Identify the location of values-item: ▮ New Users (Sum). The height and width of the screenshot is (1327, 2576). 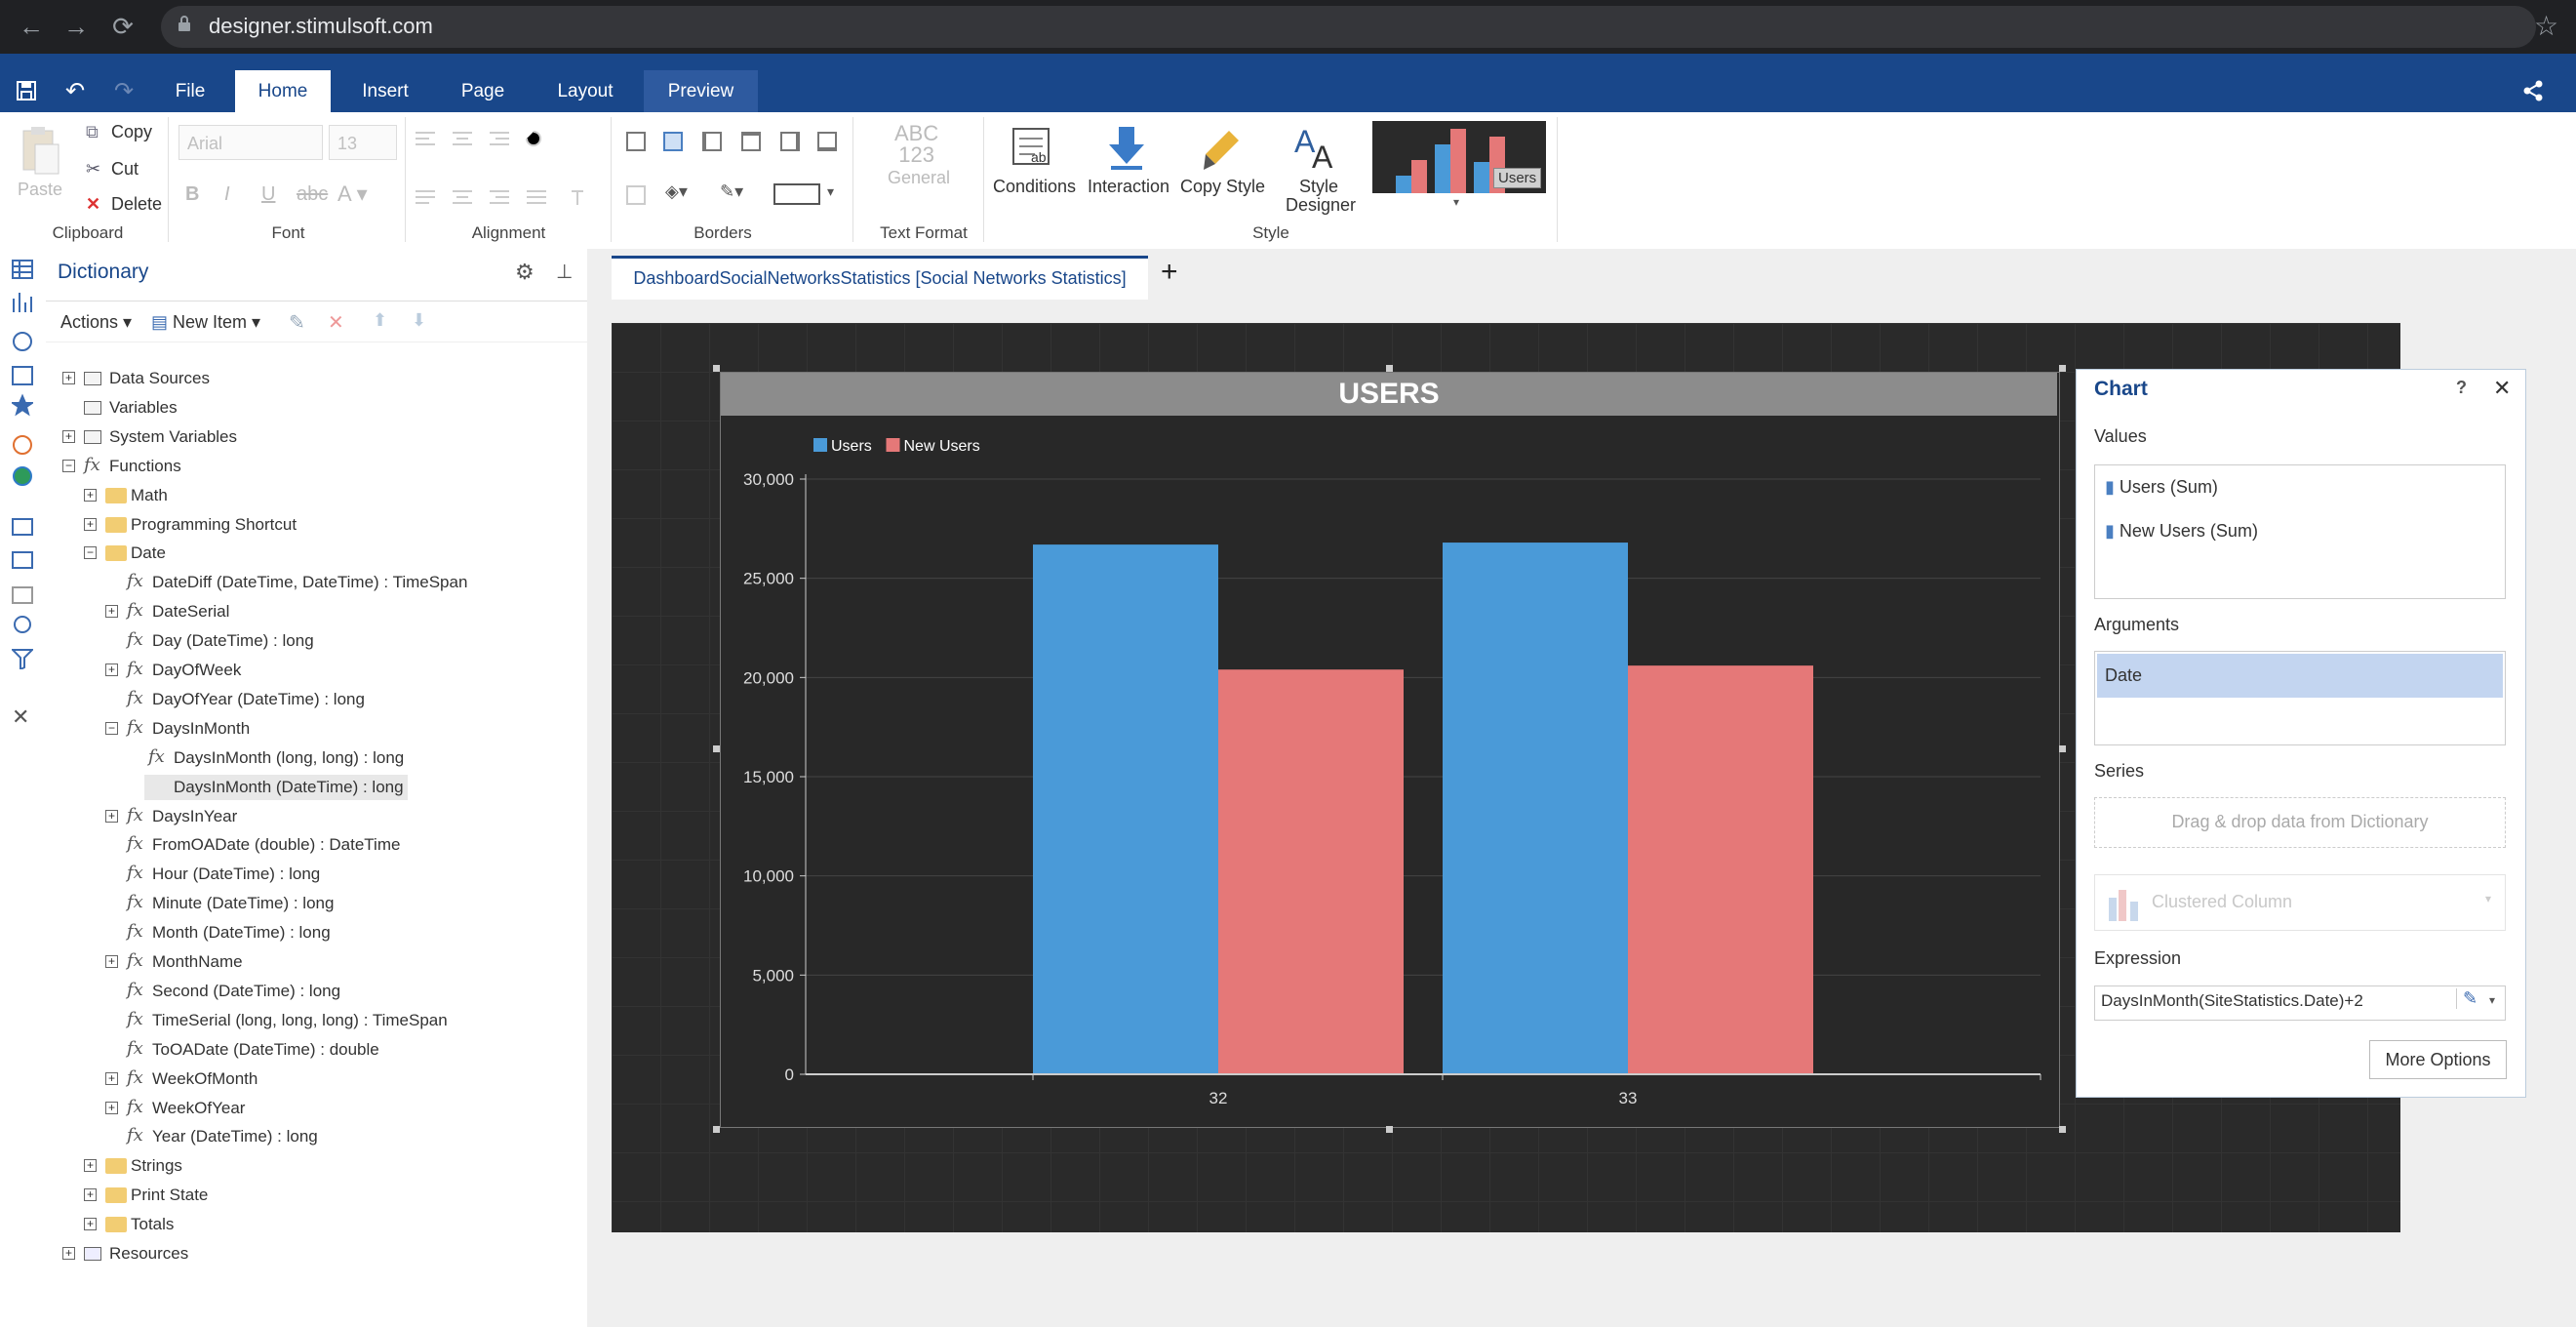
(2181, 531).